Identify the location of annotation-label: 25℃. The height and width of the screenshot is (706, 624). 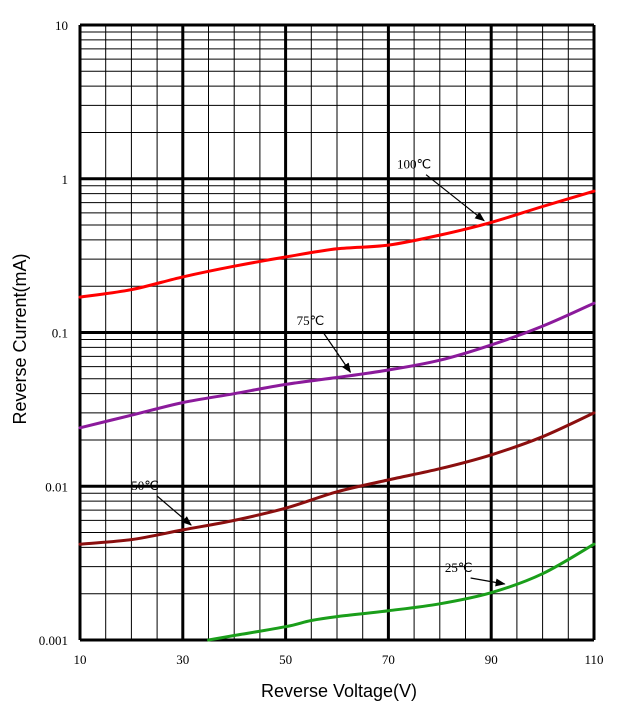
(459, 567).